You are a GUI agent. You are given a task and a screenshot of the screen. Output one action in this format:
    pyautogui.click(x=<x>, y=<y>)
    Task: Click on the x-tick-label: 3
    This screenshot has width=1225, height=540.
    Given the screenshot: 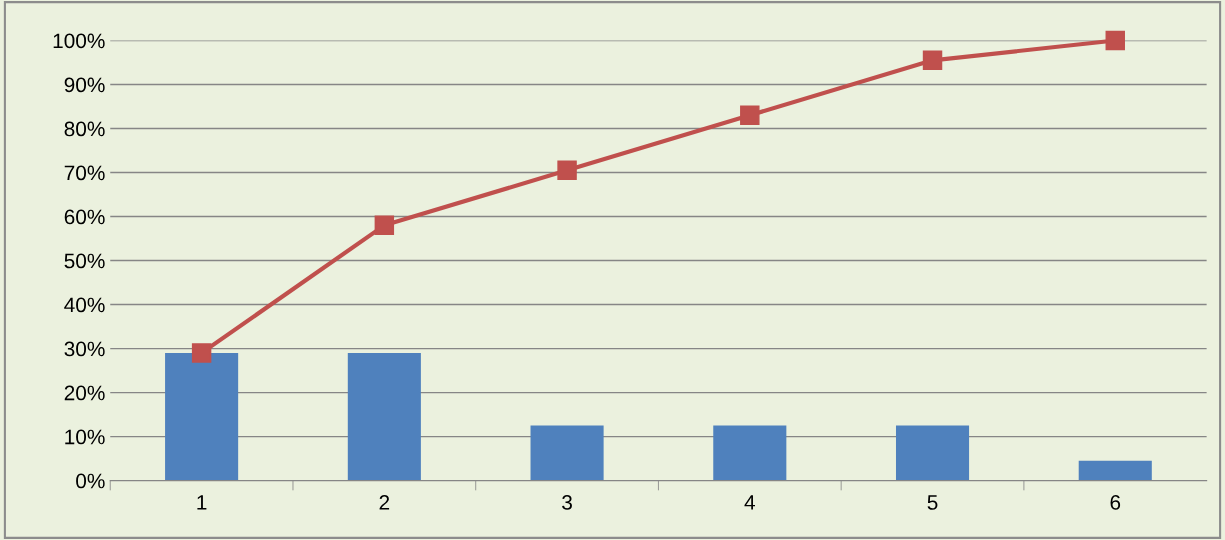 What is the action you would take?
    pyautogui.click(x=567, y=502)
    